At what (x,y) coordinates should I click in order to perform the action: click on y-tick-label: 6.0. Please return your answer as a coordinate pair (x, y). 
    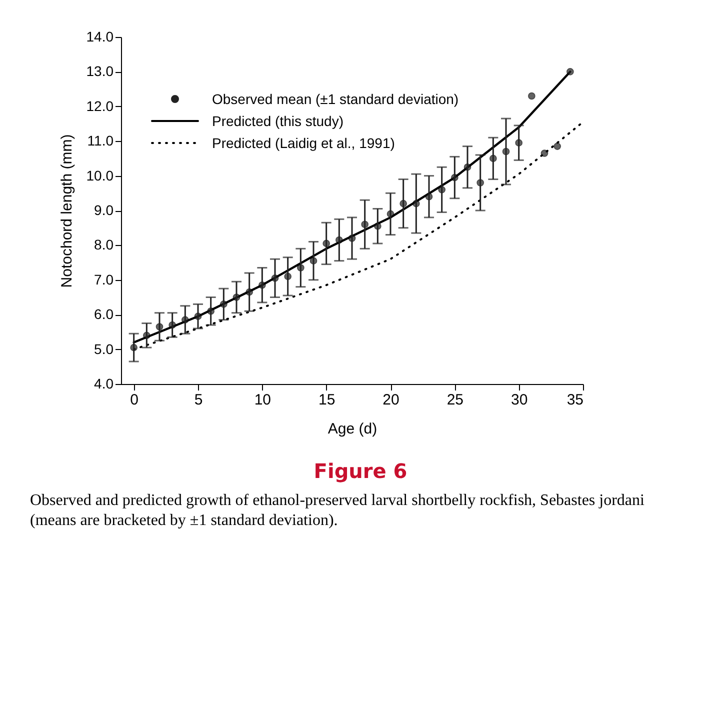
    Looking at the image, I should click on (104, 314).